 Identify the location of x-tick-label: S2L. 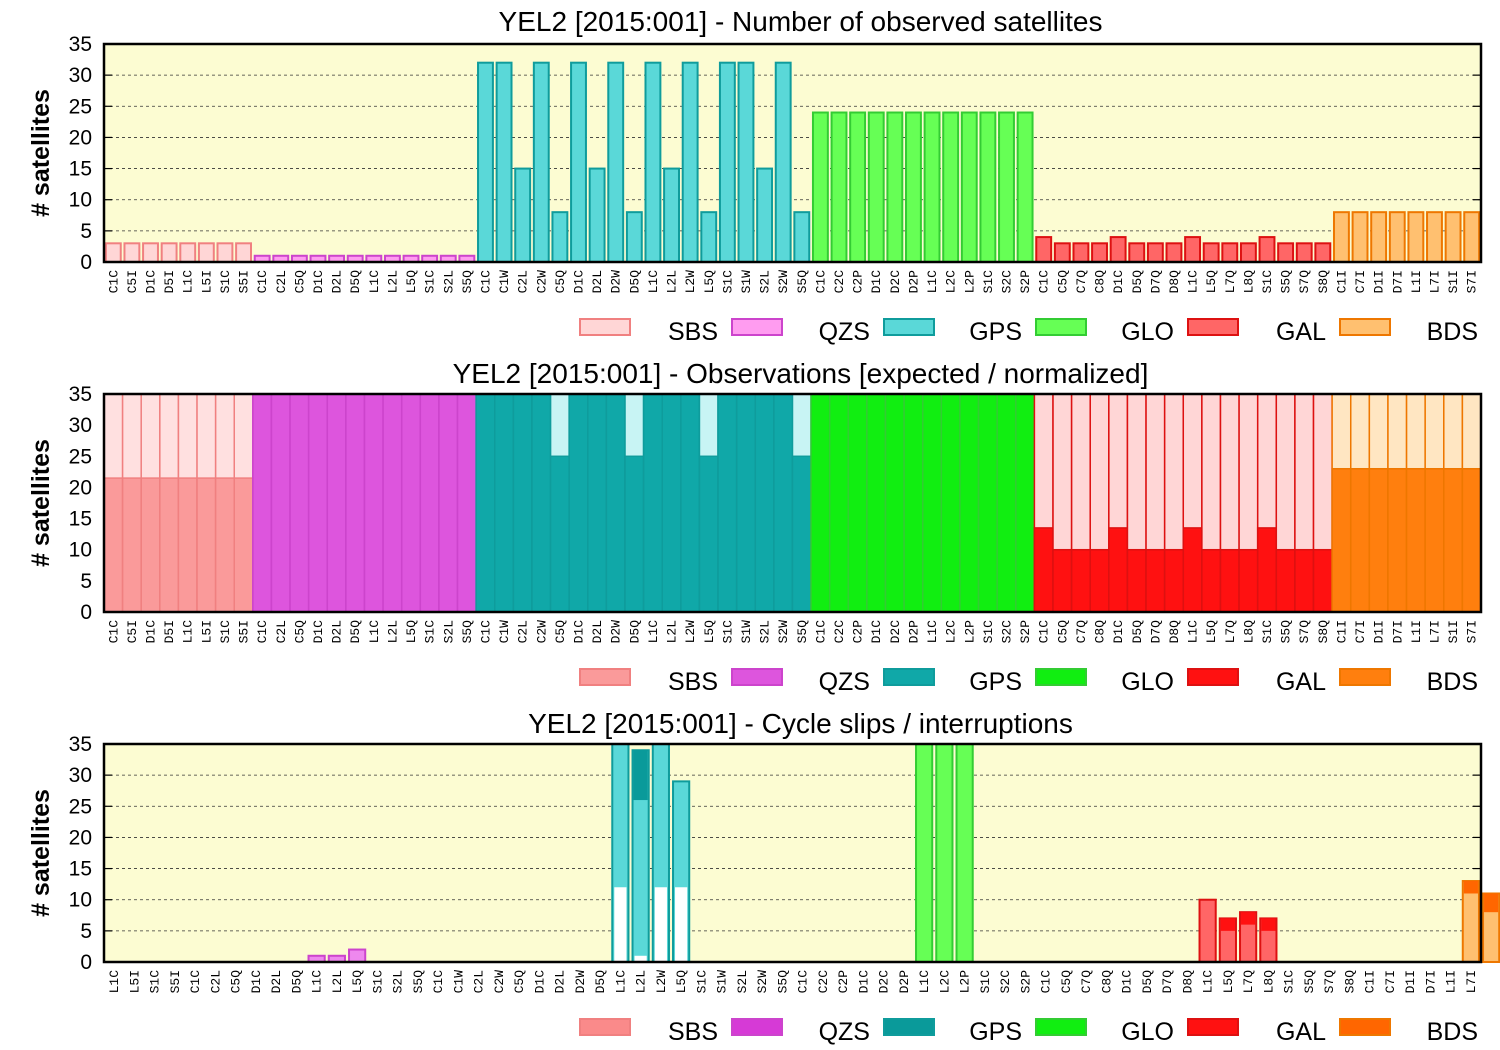
(742, 981).